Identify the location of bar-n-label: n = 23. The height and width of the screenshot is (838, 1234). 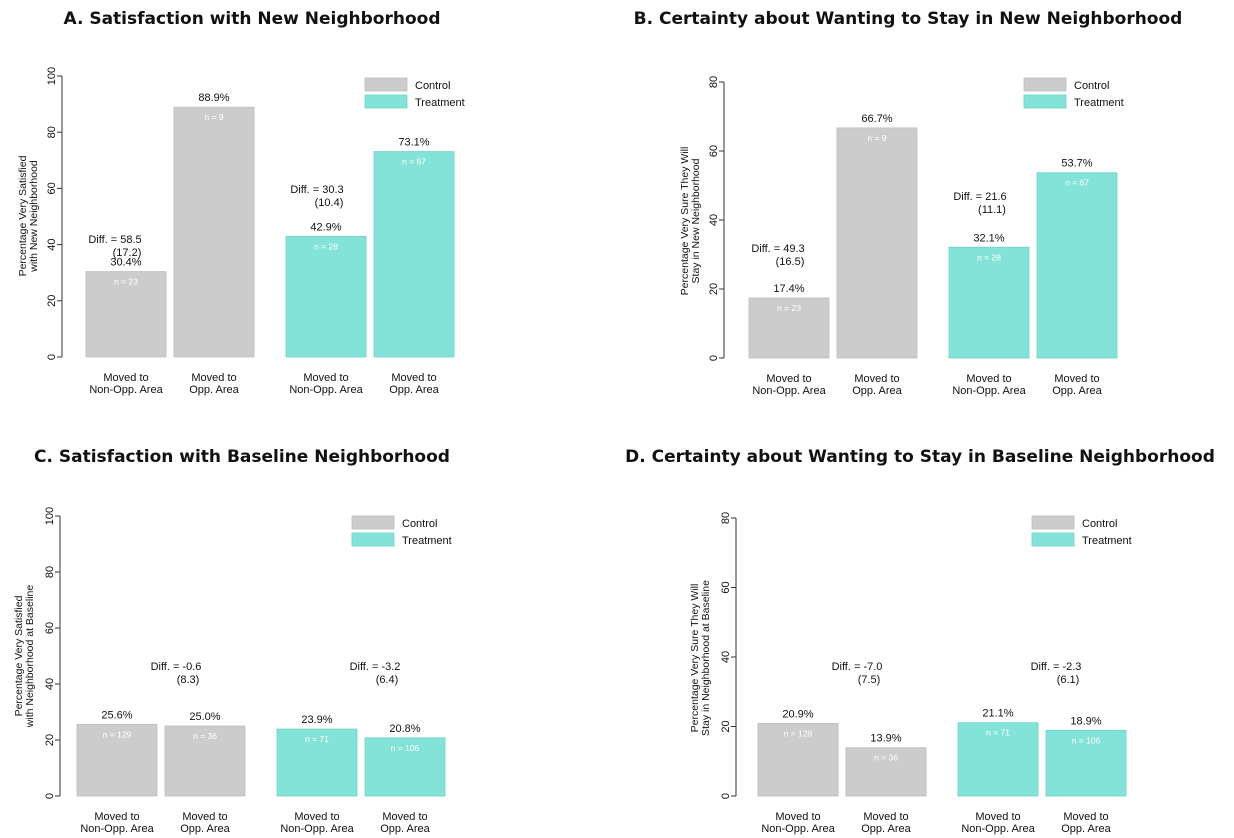
(789, 308).